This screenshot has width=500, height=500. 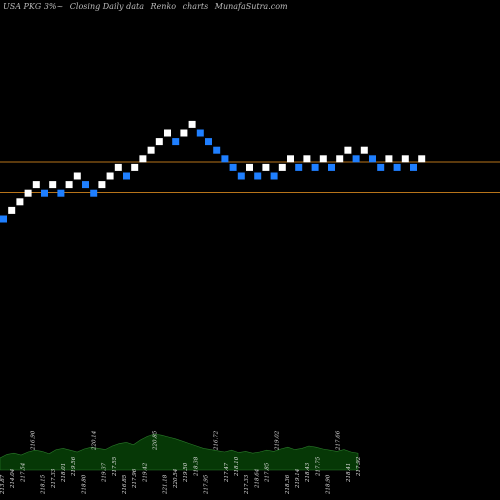 I want to click on bottom-label: 218.01, so click(x=64, y=473).